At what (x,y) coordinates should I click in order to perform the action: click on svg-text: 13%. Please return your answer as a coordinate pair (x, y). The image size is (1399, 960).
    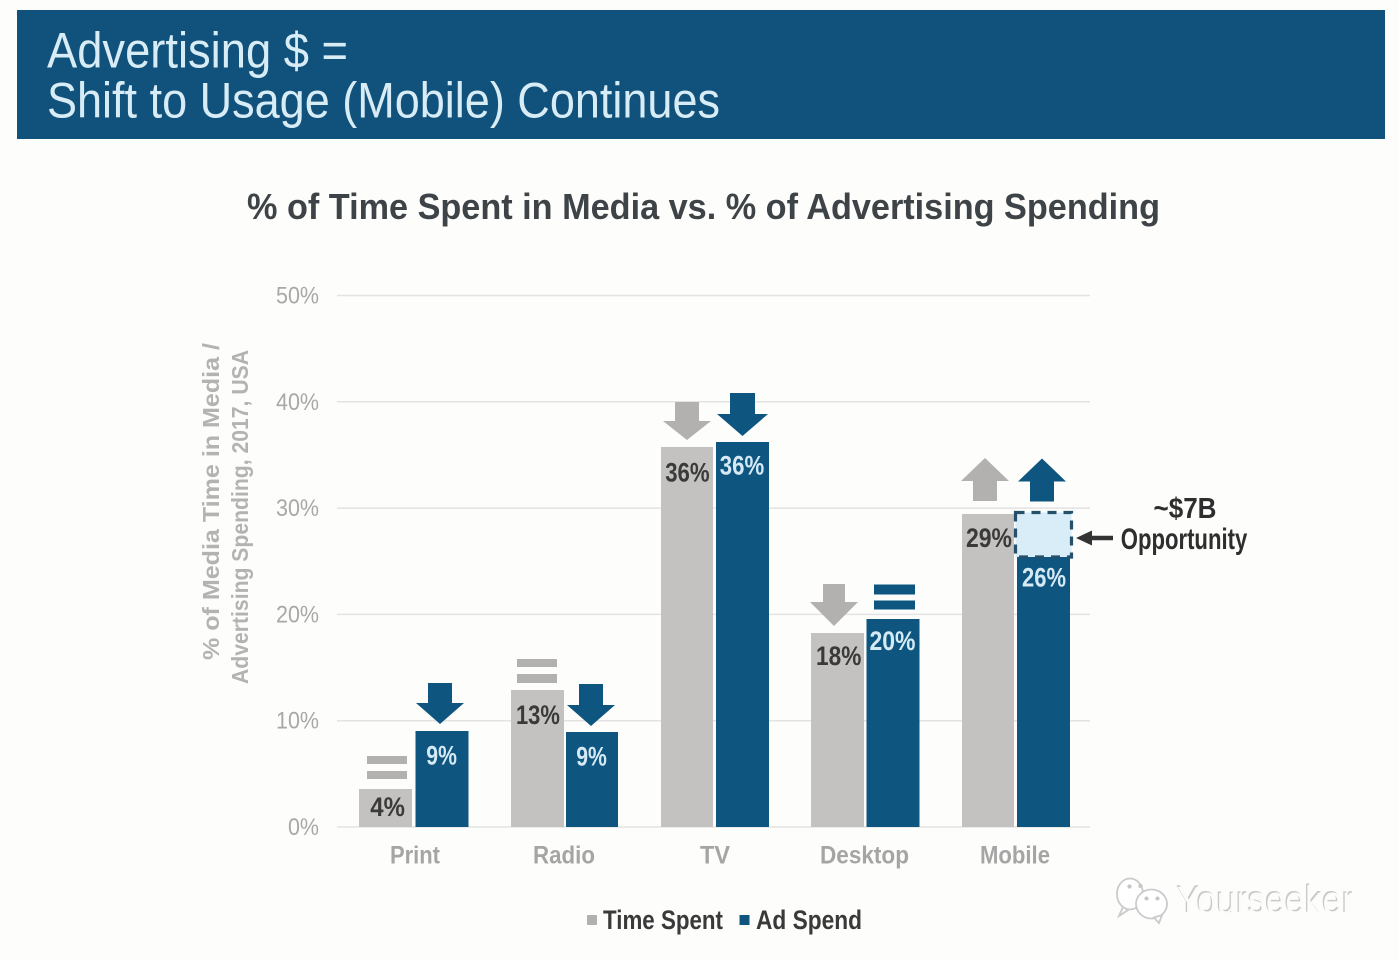
    Looking at the image, I should click on (538, 715).